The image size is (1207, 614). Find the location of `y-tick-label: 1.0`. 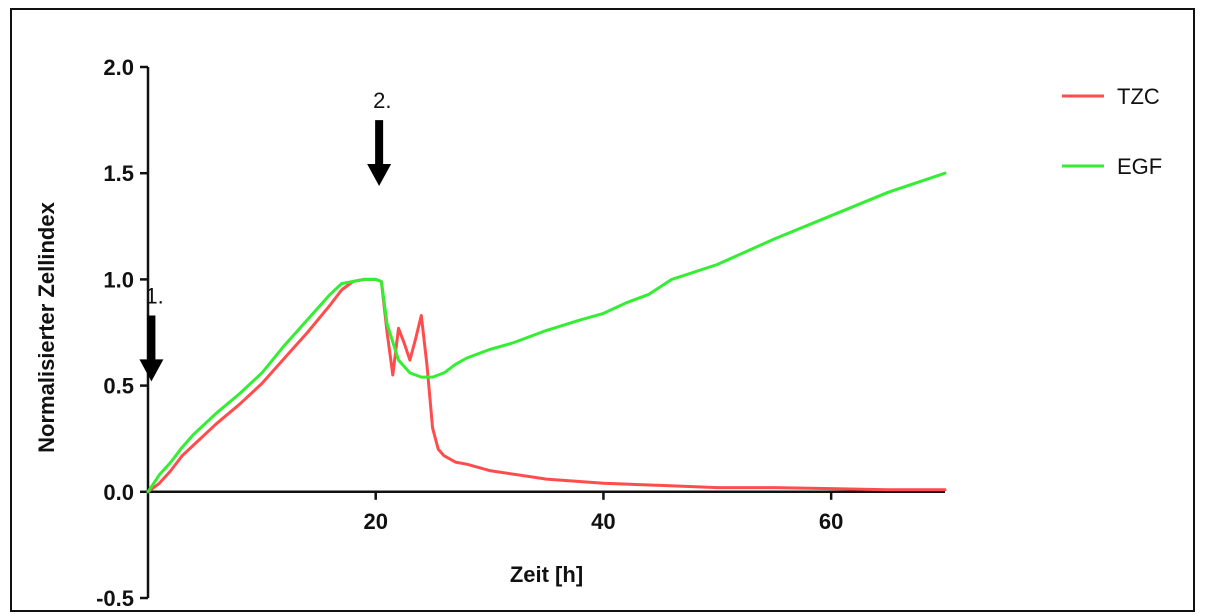

y-tick-label: 1.0 is located at coordinates (118, 279).